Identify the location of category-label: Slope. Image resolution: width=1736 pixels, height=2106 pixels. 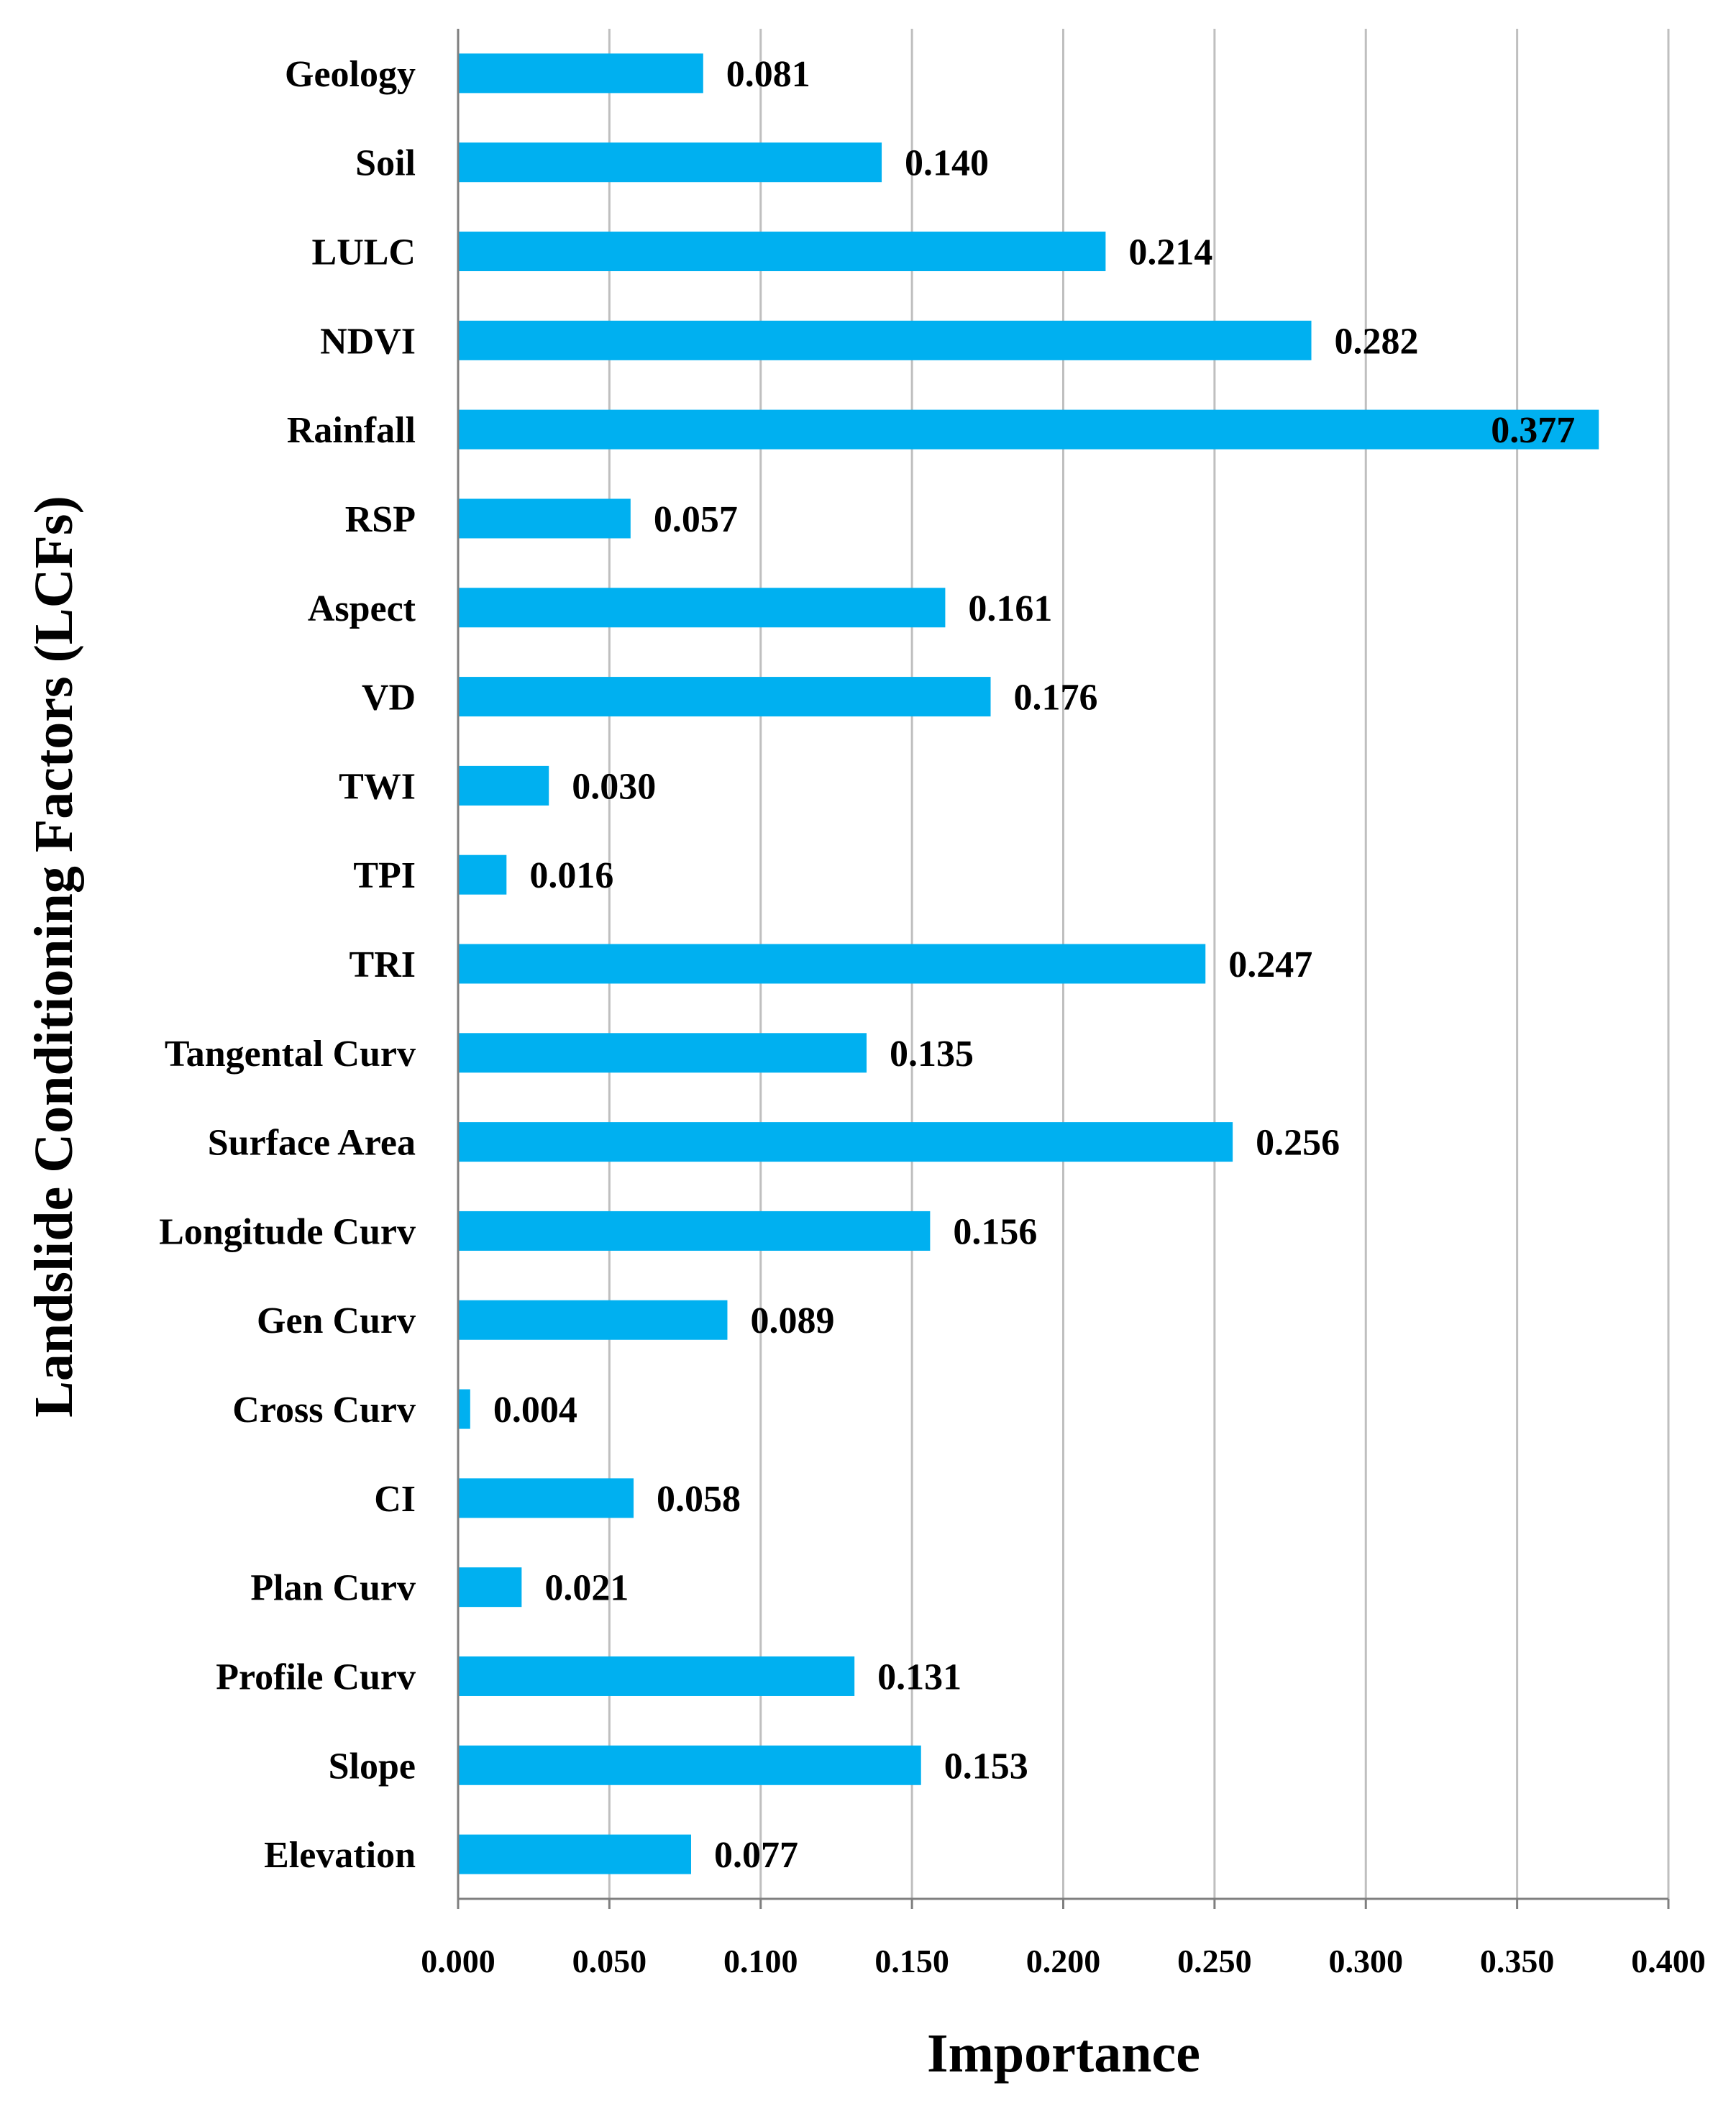
(372, 1767).